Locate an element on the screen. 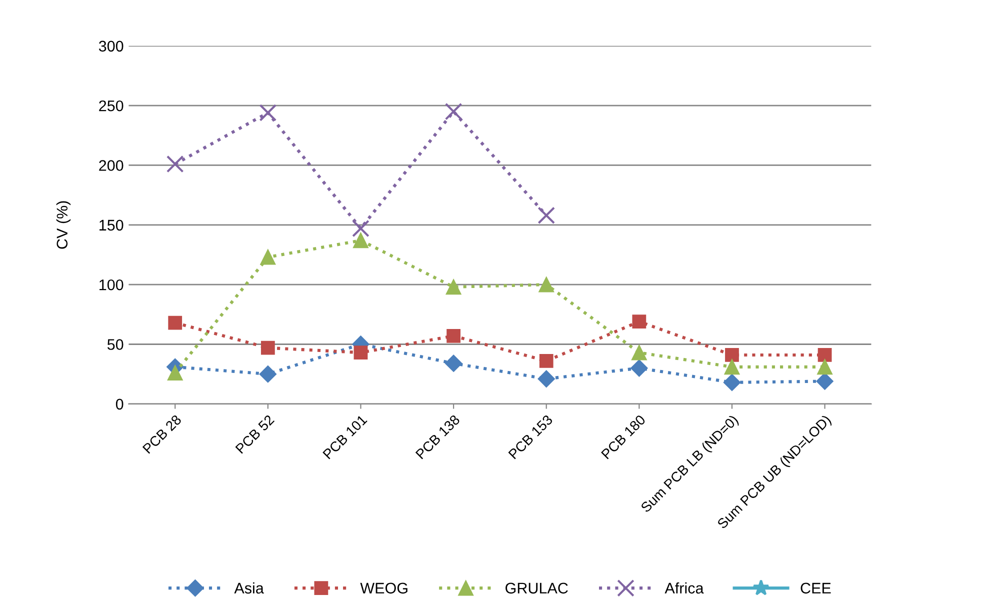 The width and height of the screenshot is (990, 612). y-tick-label: 300 is located at coordinates (111, 46).